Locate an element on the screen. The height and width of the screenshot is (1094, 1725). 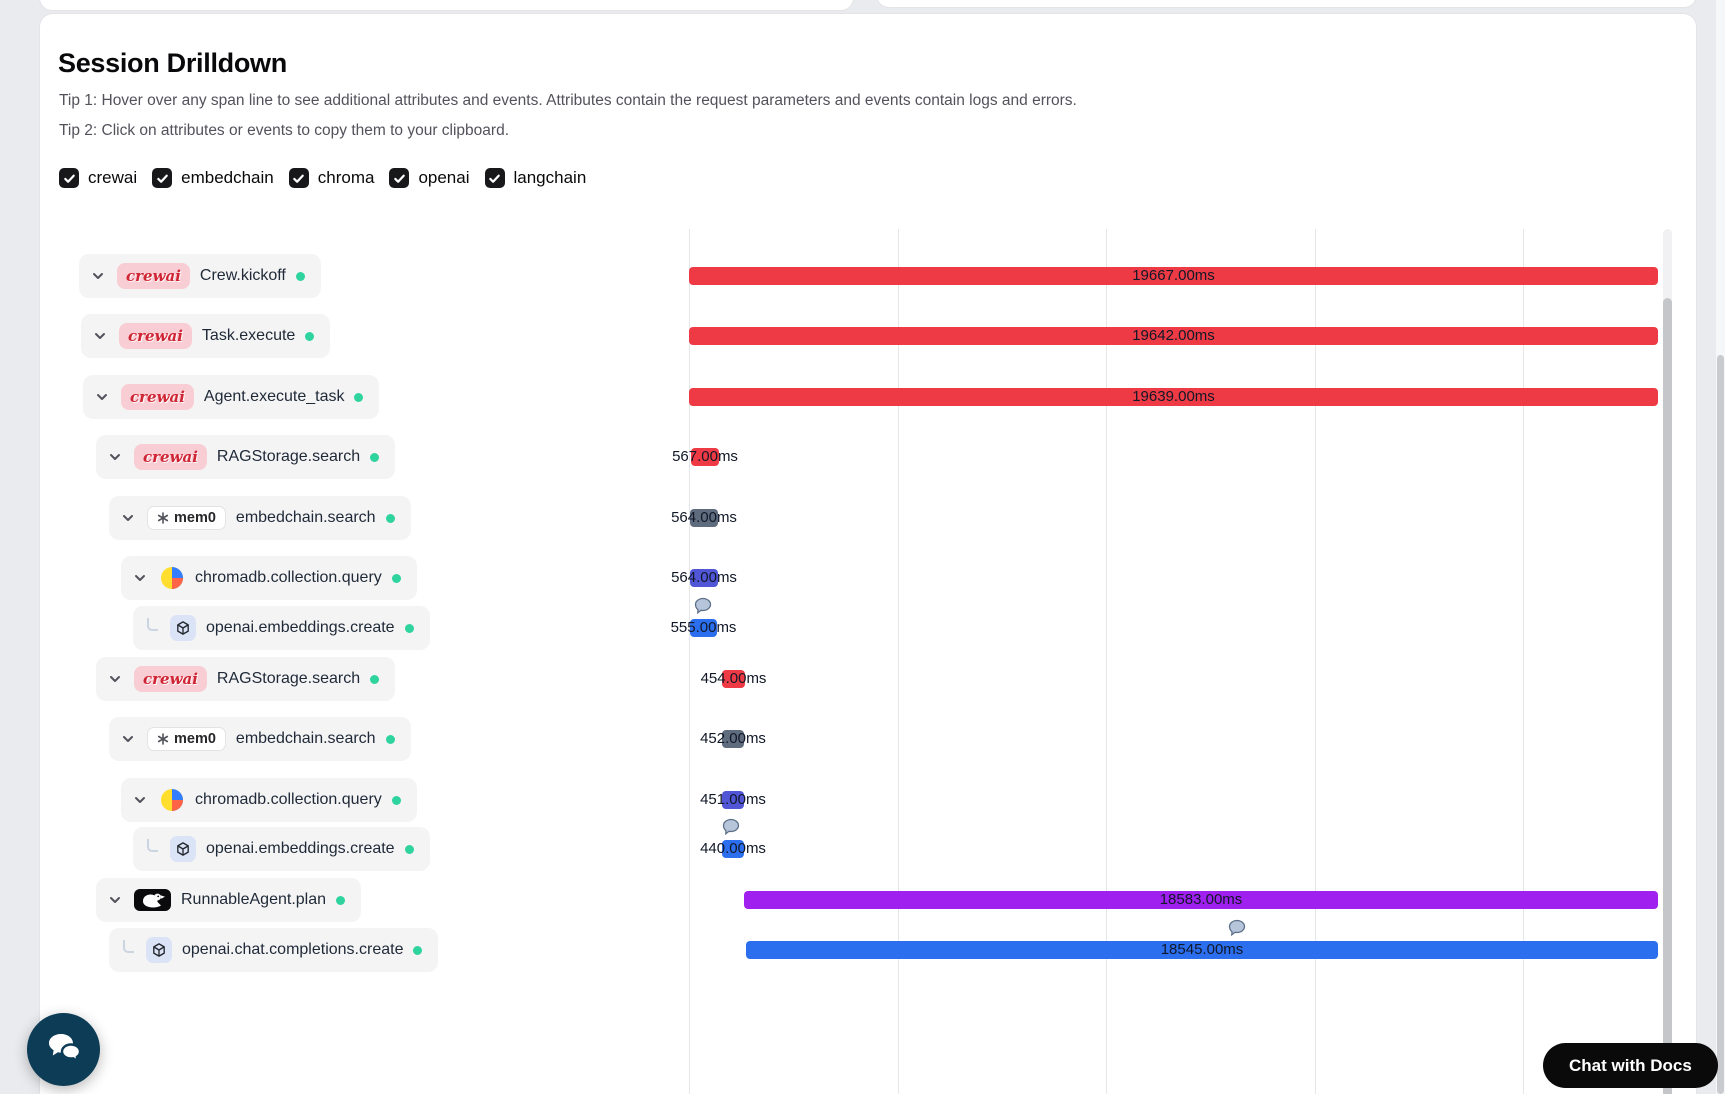
chat-with-docs-button: Chat with Docs is located at coordinates (1630, 1065).